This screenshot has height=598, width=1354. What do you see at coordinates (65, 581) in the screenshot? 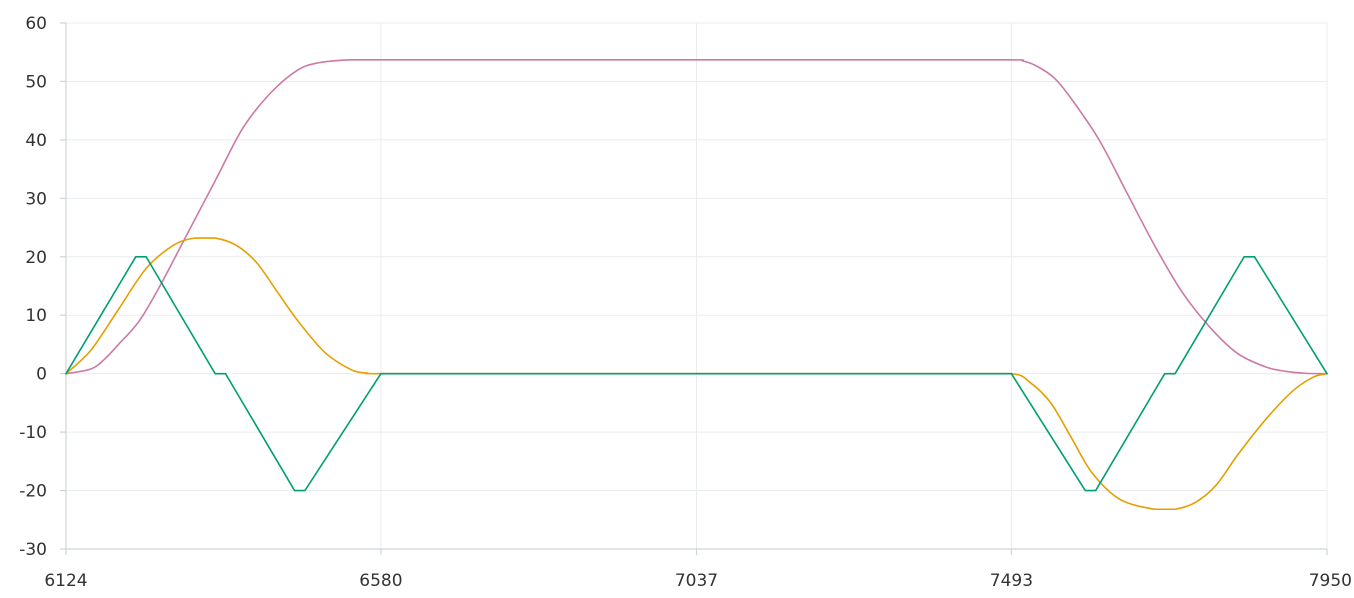
I see `x-tick-label: 6124` at bounding box center [65, 581].